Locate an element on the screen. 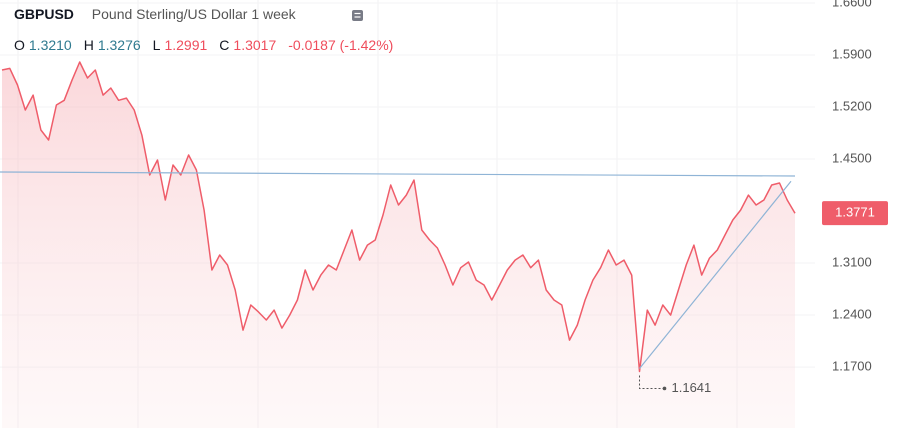 The width and height of the screenshot is (904, 428). ohlc-value: 1.3210 is located at coordinates (50, 45).